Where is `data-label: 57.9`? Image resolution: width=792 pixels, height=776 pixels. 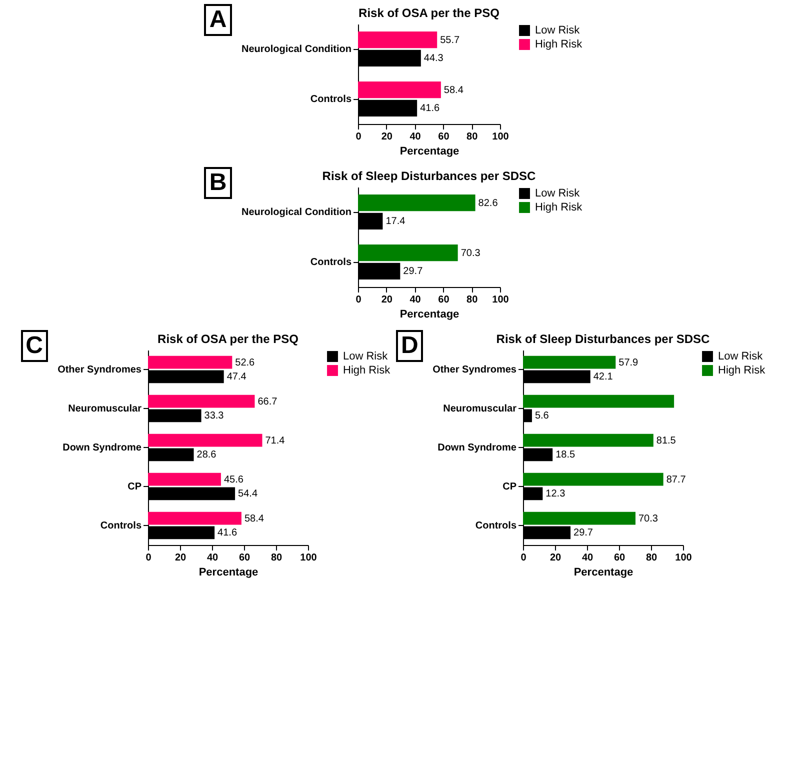 data-label: 57.9 is located at coordinates (628, 362).